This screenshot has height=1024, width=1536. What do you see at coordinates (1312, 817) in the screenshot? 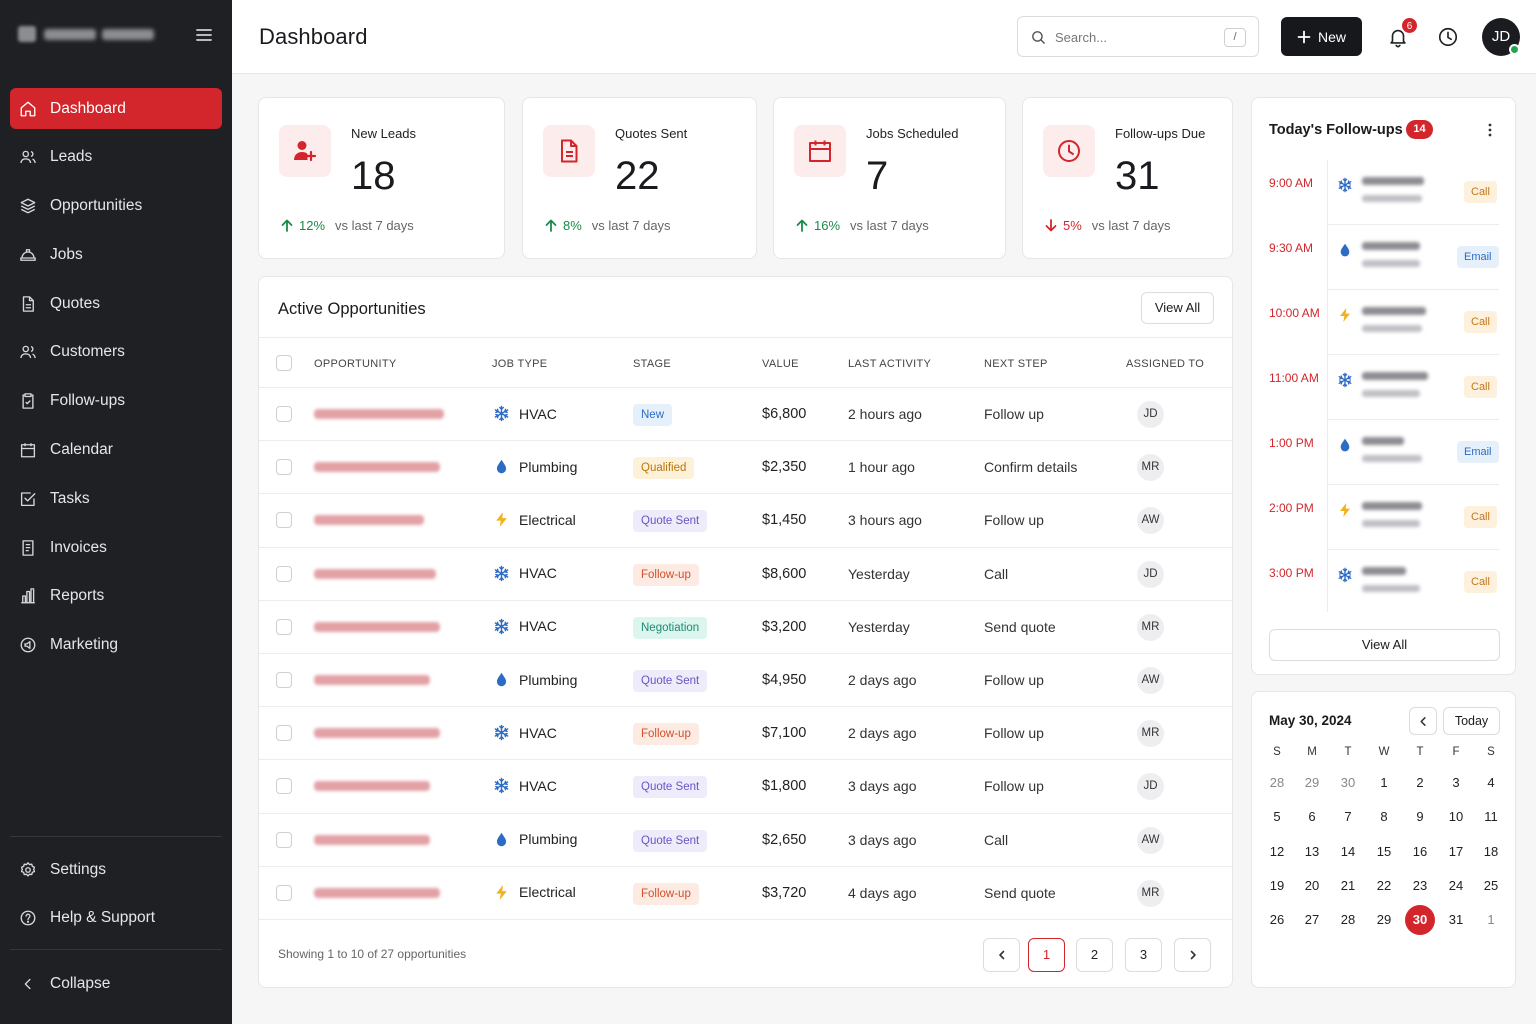
I see `calendar-day: 6` at bounding box center [1312, 817].